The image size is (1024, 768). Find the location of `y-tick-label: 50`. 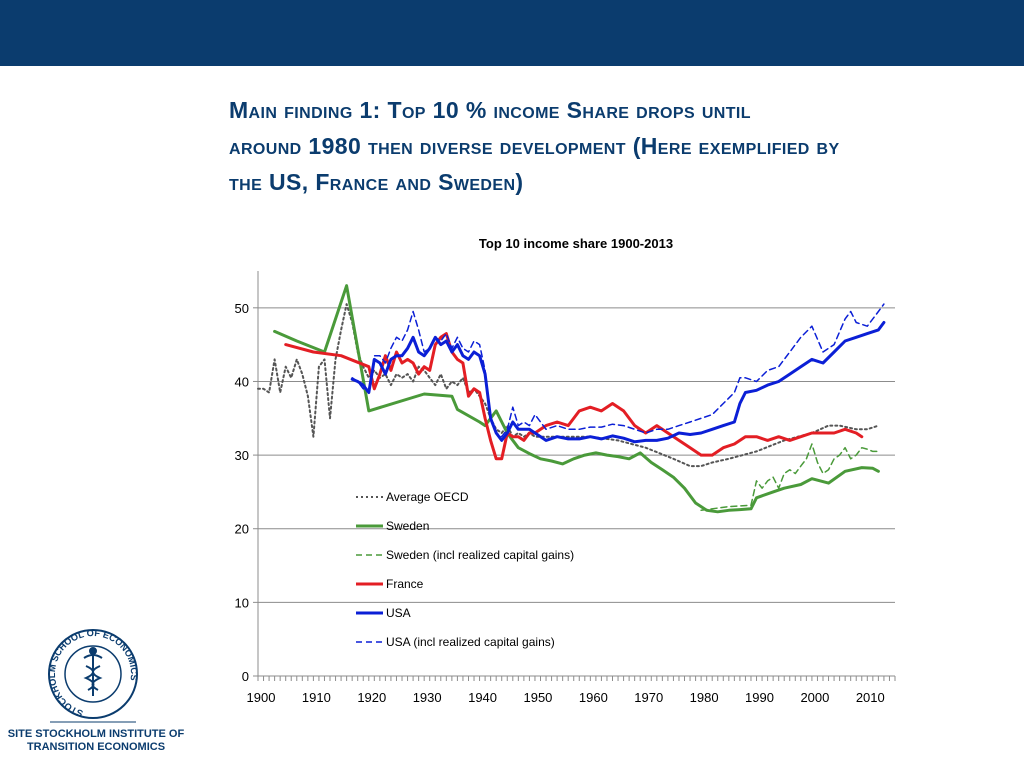

y-tick-label: 50 is located at coordinates (242, 308).